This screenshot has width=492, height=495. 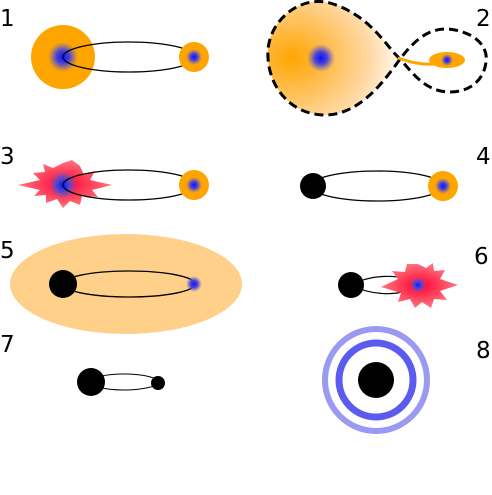 I want to click on panel-1: 1, so click(x=104, y=47).